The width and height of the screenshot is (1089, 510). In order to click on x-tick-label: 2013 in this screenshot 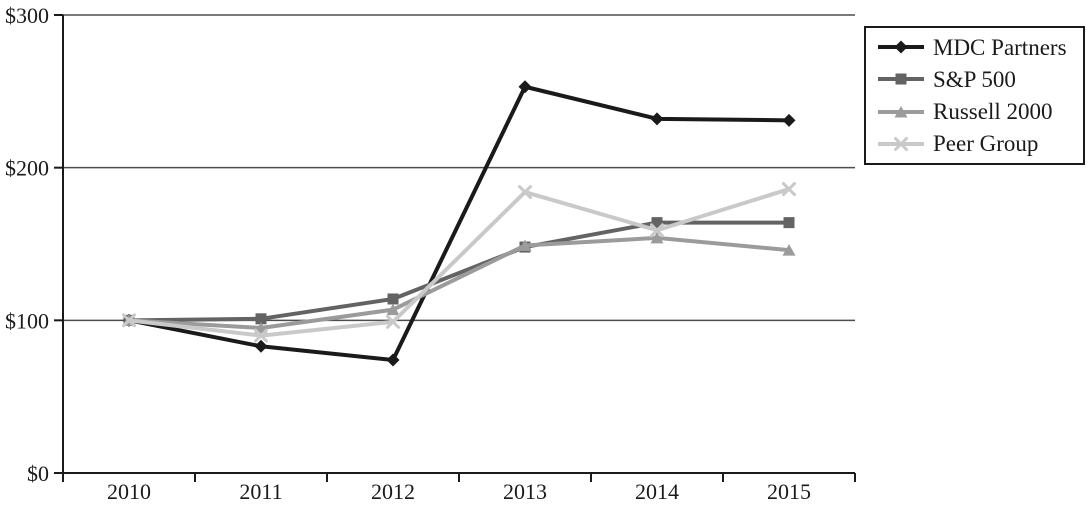, I will do `click(525, 491)`.